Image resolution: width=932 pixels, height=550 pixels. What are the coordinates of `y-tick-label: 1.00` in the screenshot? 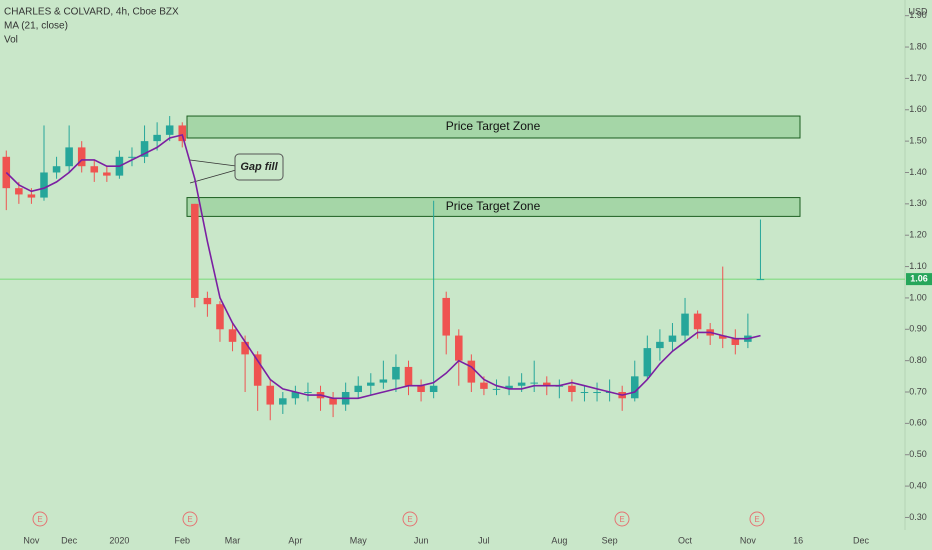 It's located at (918, 297).